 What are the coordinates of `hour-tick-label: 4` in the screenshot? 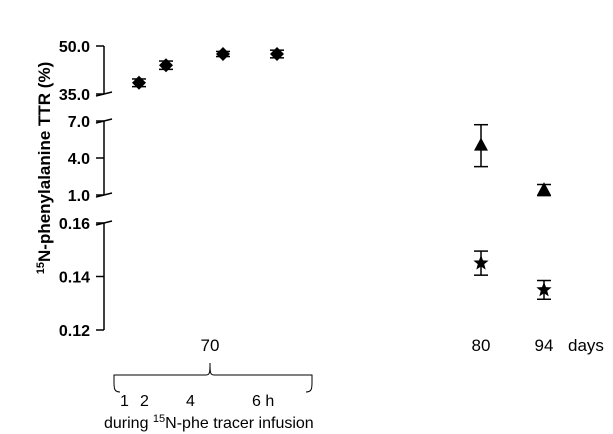 It's located at (190, 401).